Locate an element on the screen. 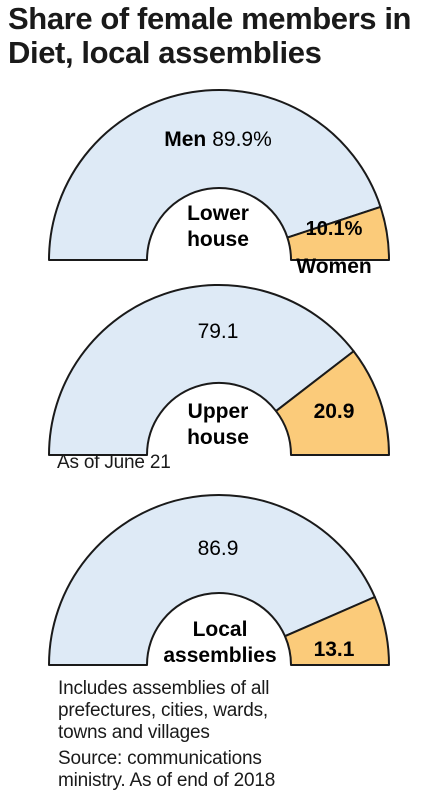 This screenshot has height=800, width=448. title-line-1: Share of female members in is located at coordinates (210, 18).